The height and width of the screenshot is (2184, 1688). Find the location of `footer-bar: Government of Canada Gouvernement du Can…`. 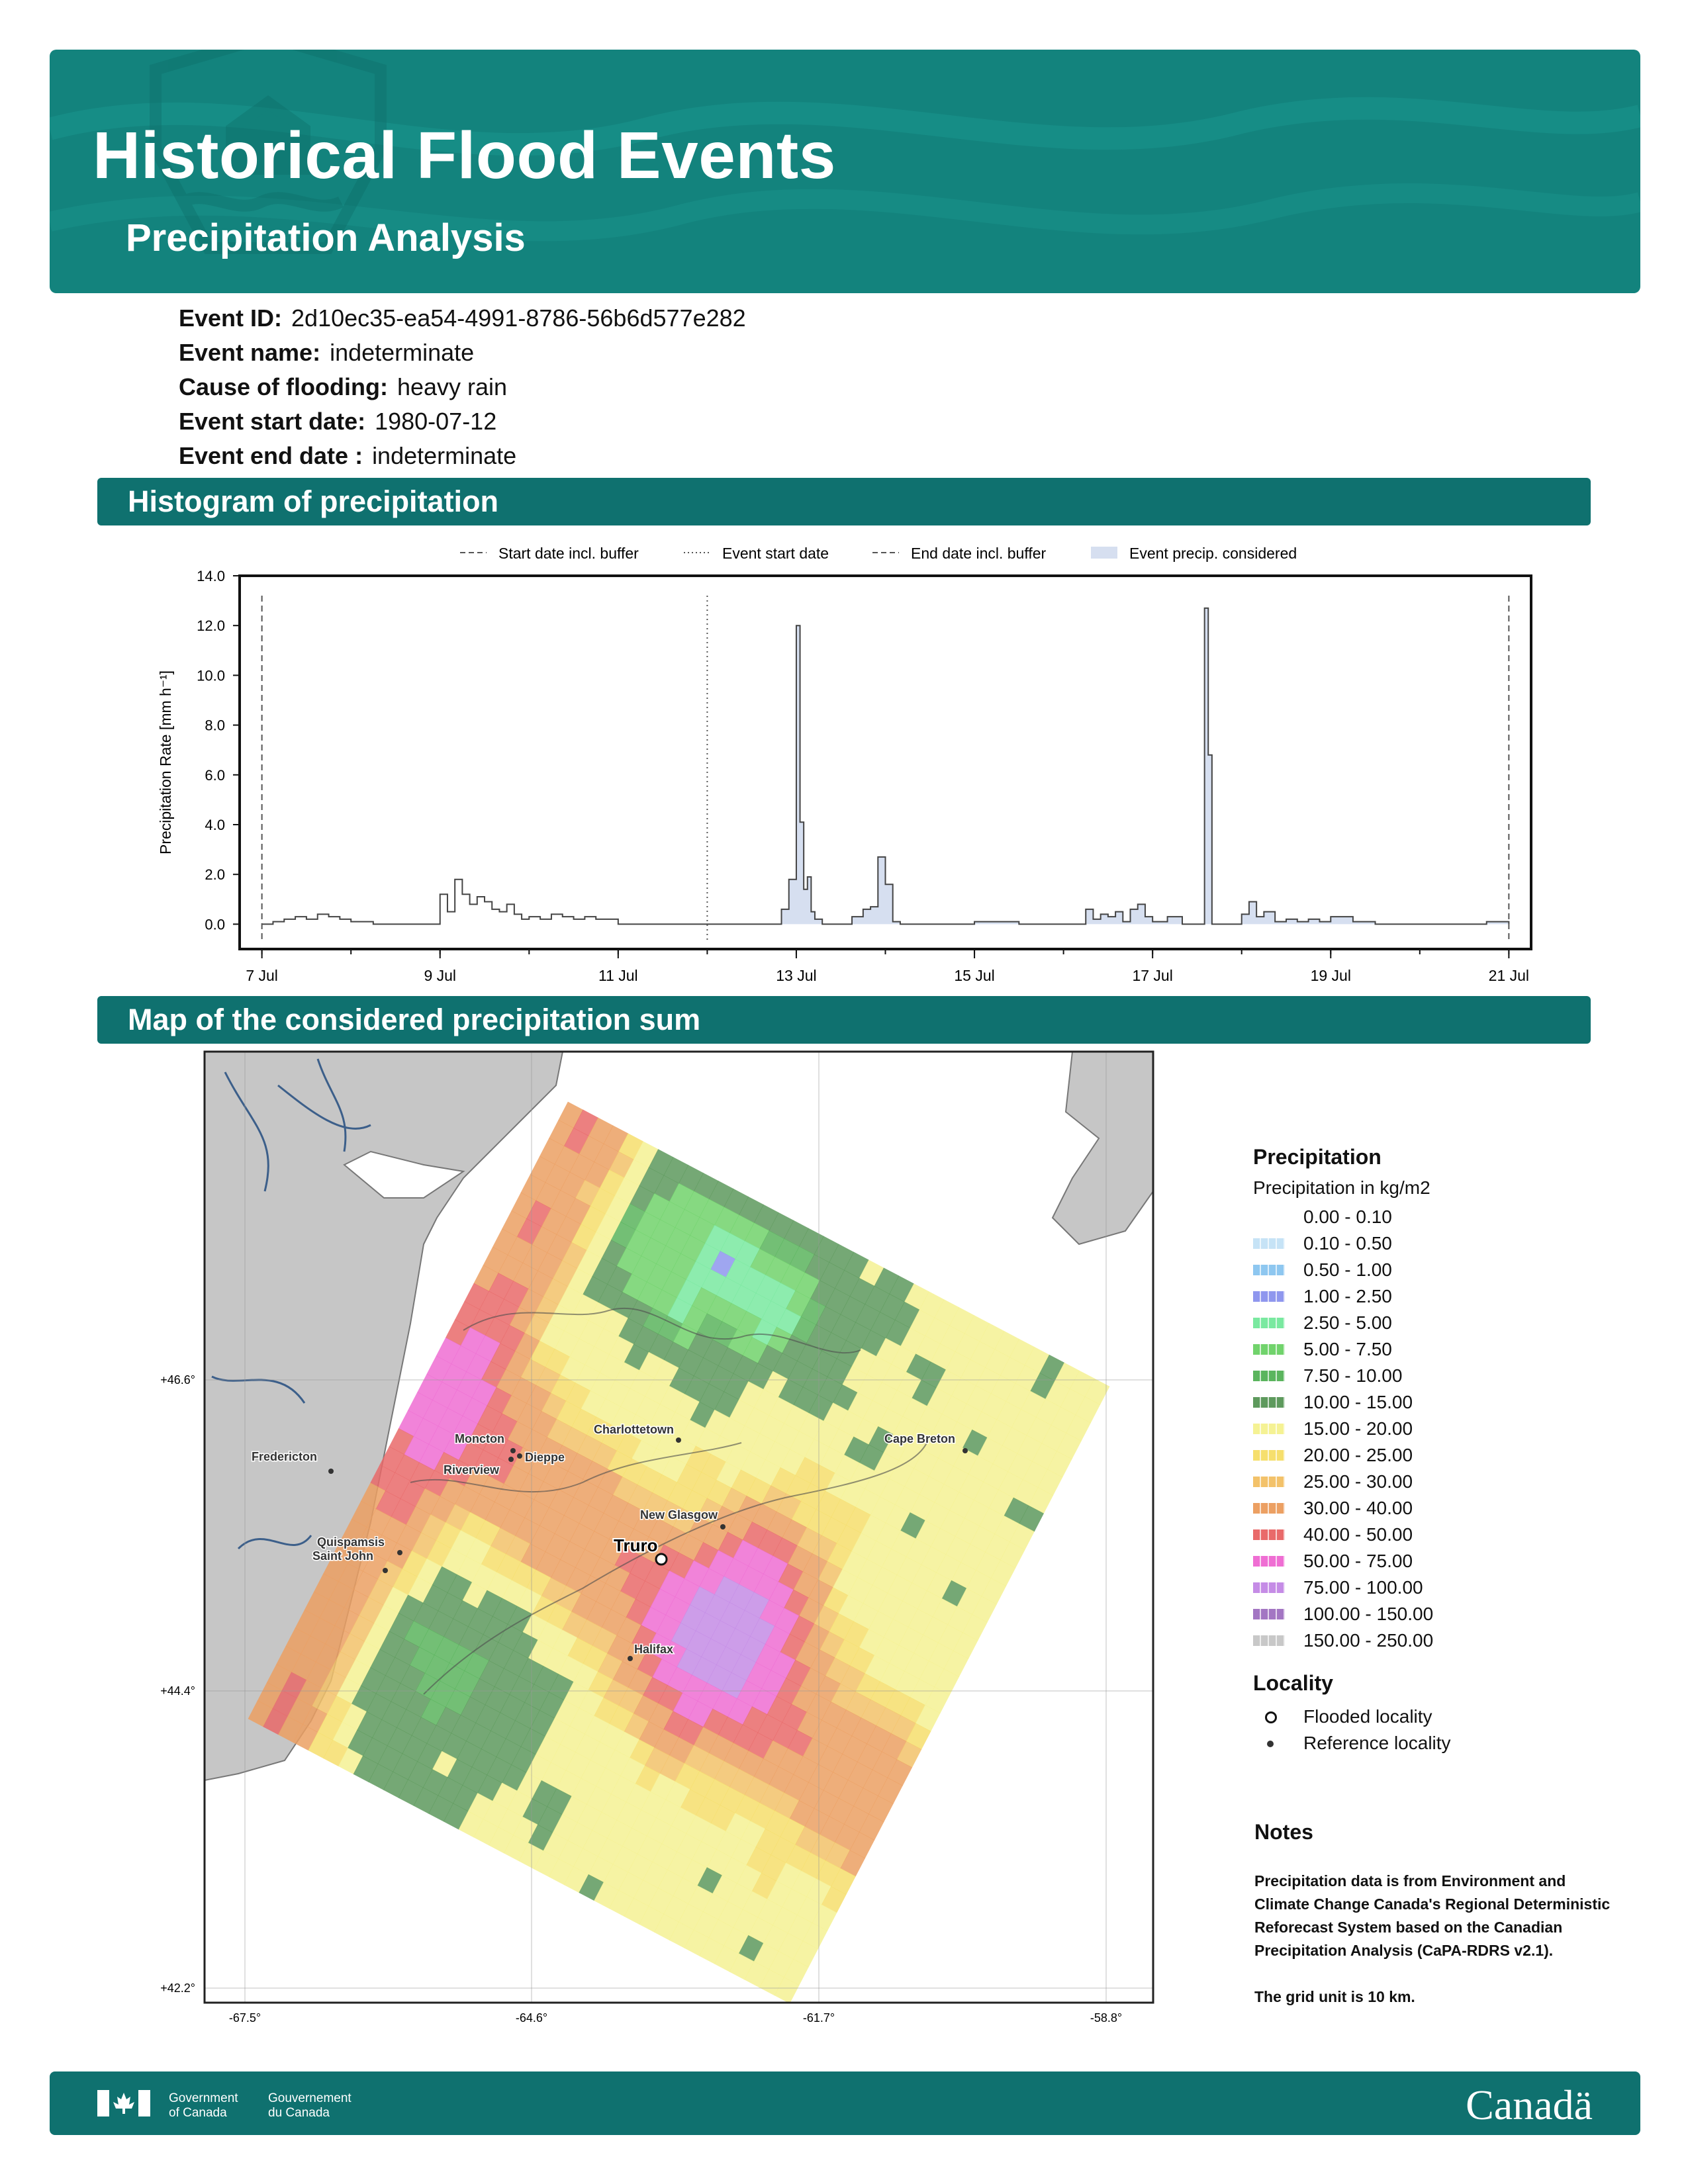

footer-bar: Government of Canada Gouvernement du Can… is located at coordinates (845, 2103).